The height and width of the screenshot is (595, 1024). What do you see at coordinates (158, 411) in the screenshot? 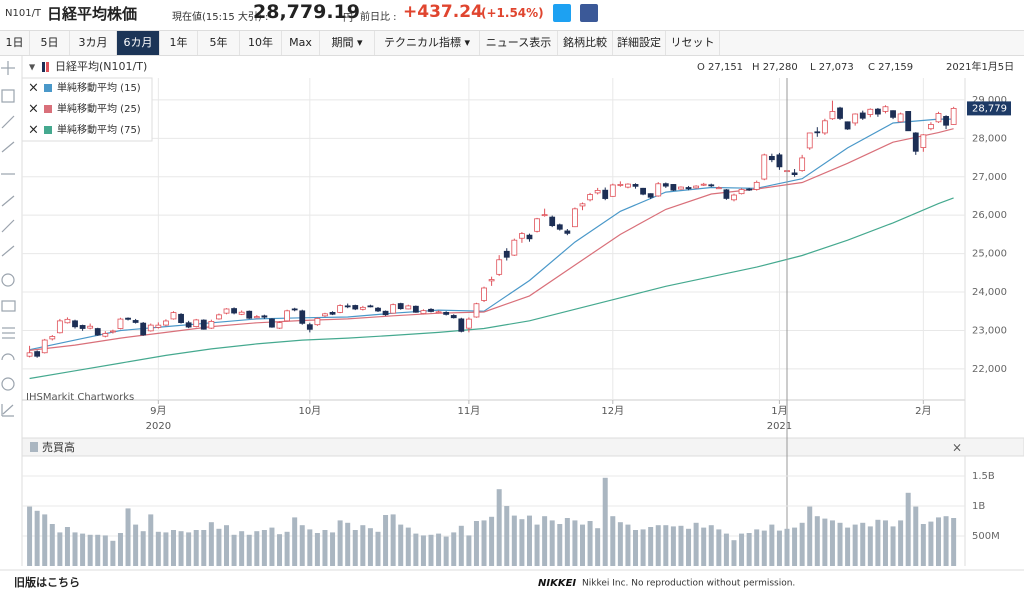
I see `x-tick-label: 9月` at bounding box center [158, 411].